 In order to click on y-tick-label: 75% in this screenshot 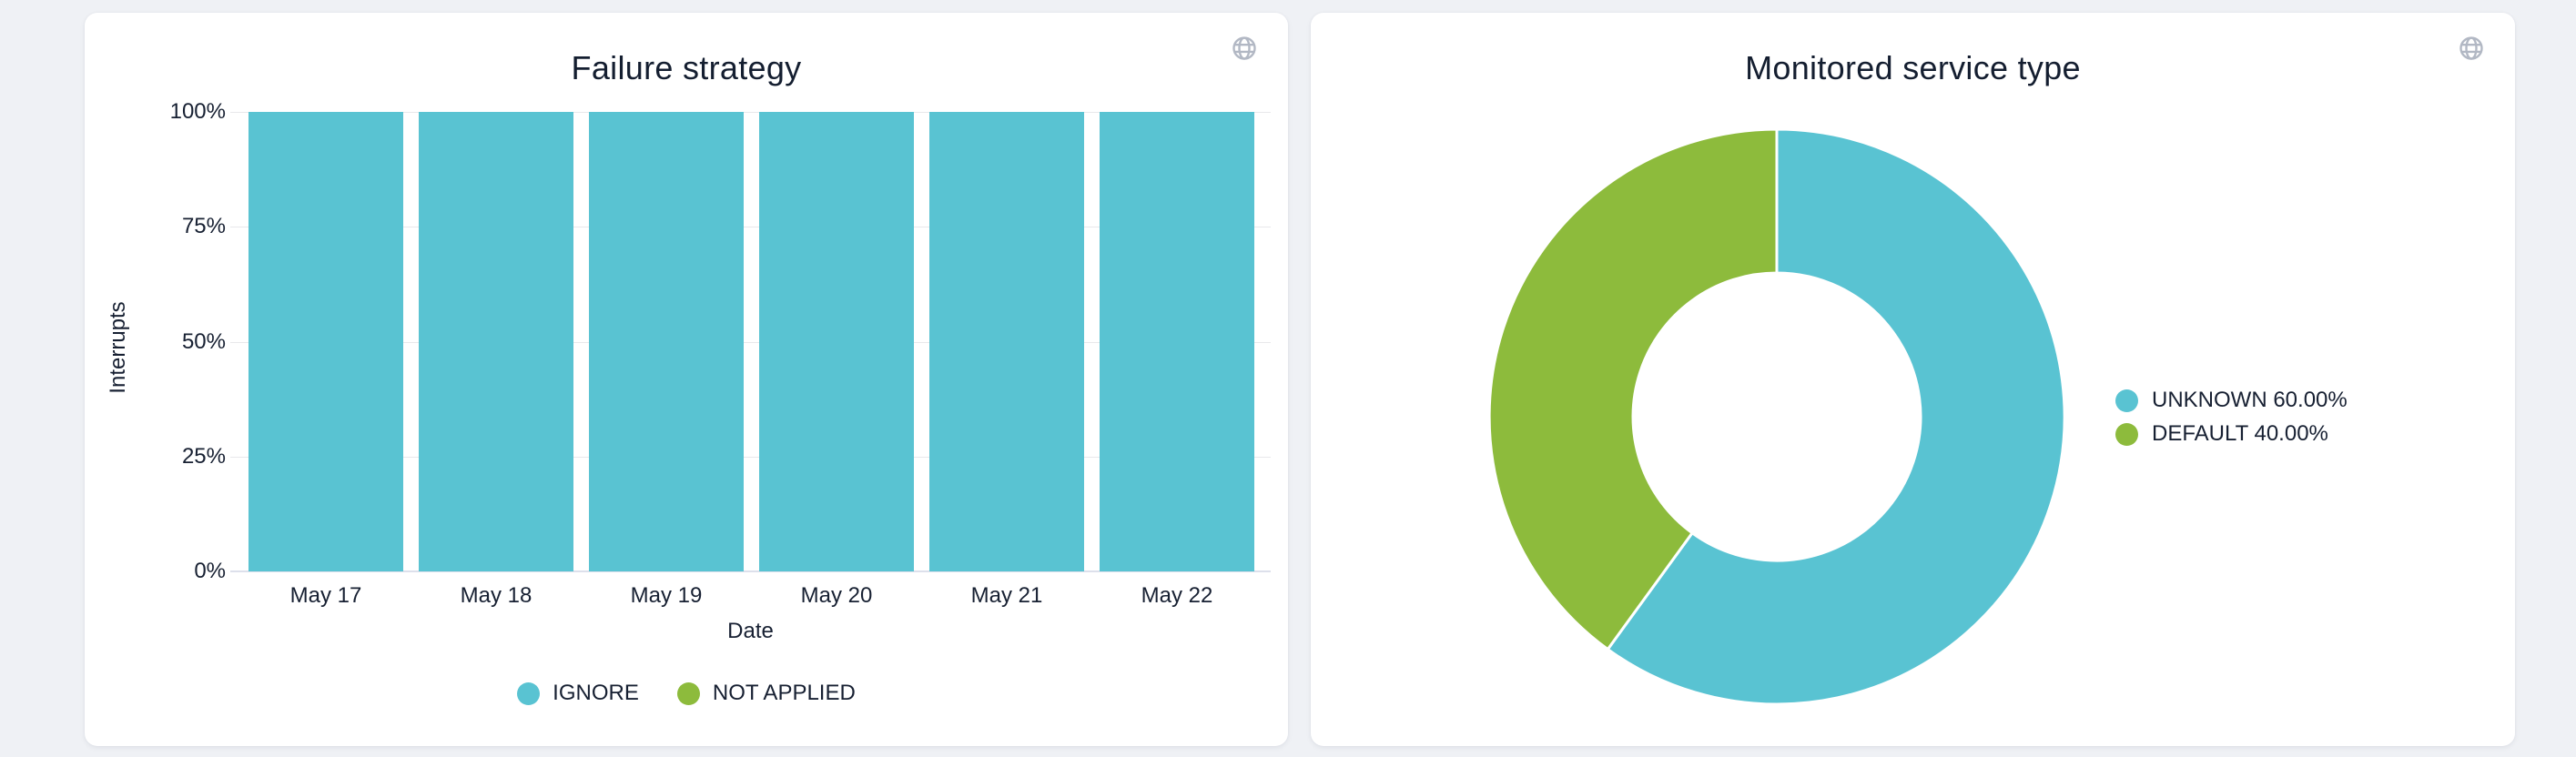, I will do `click(203, 227)`.